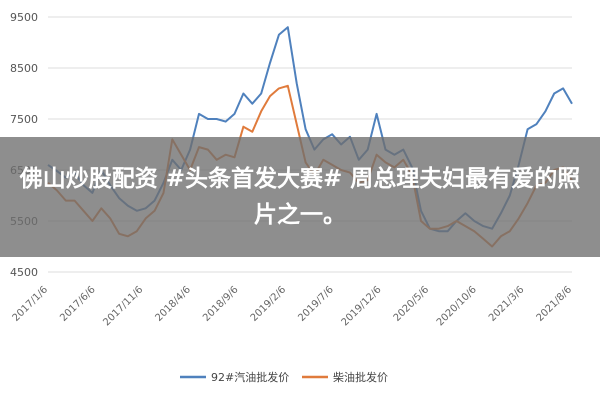 The height and width of the screenshot is (400, 600). I want to click on x-tick-label: 2020/5/6, so click(412, 304).